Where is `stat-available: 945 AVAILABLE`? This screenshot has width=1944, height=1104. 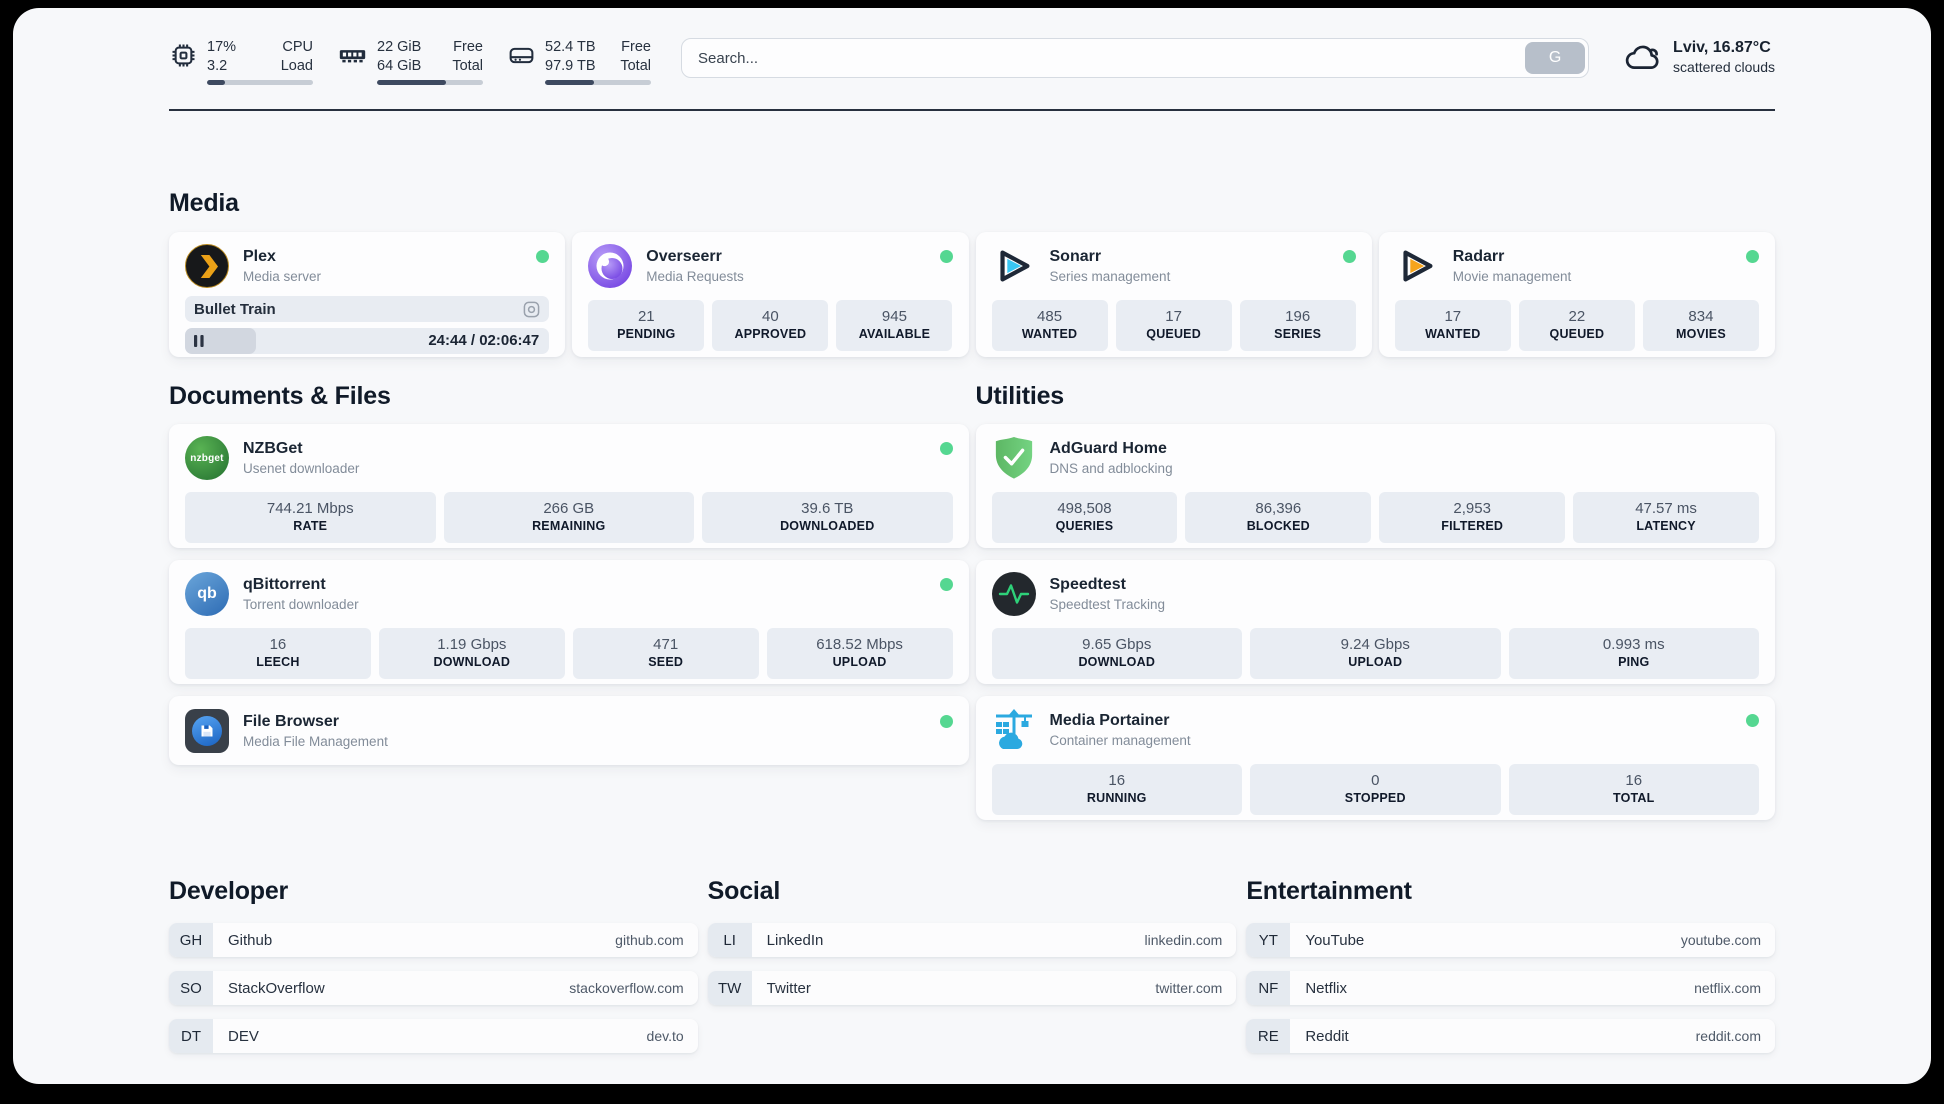 stat-available: 945 AVAILABLE is located at coordinates (894, 325).